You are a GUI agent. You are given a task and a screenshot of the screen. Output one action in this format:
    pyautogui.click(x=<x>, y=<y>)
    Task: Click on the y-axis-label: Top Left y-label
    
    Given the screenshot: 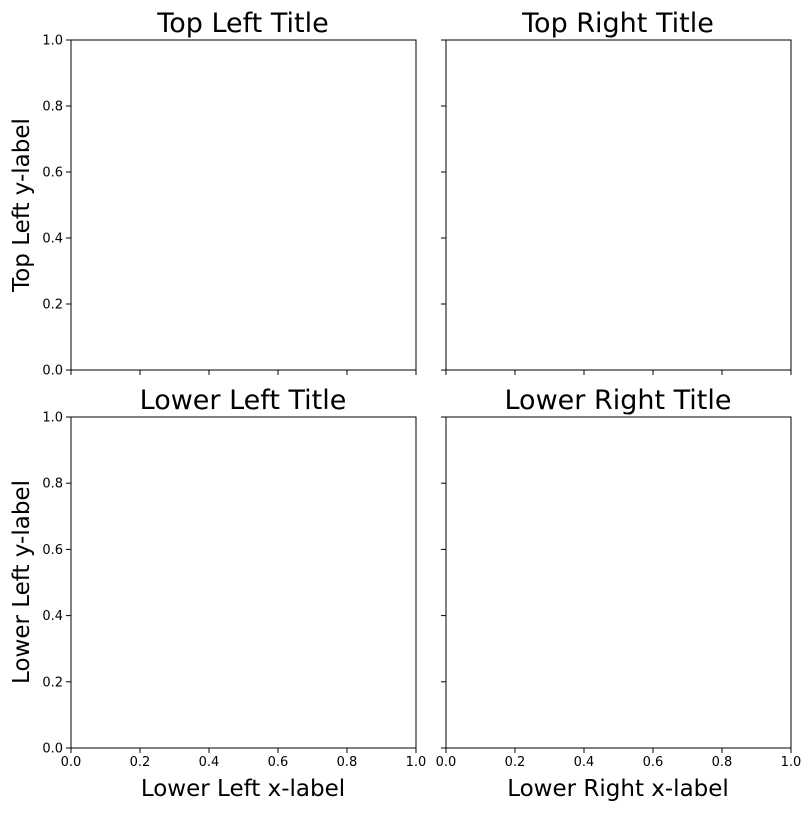 What is the action you would take?
    pyautogui.click(x=22, y=205)
    